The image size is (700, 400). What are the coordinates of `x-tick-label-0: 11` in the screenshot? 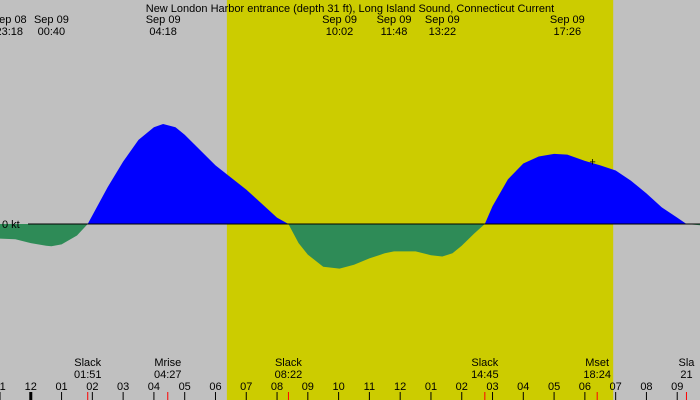 It's located at (3, 387).